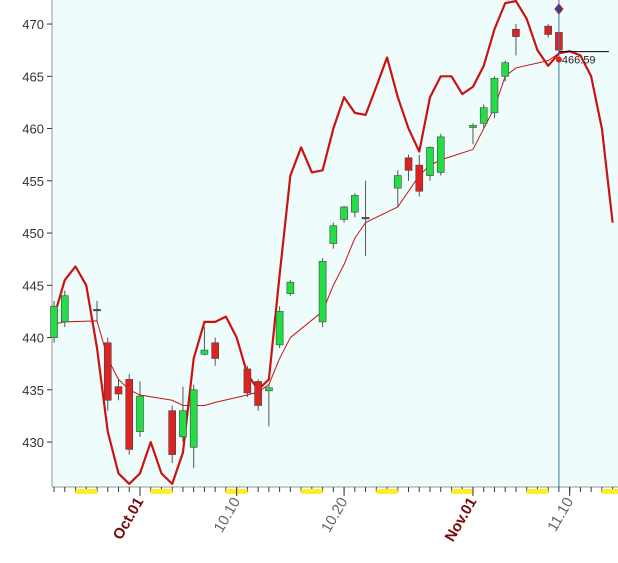 Image resolution: width=618 pixels, height=563 pixels. What do you see at coordinates (579, 61) in the screenshot?
I see `cursor-label: 466.59` at bounding box center [579, 61].